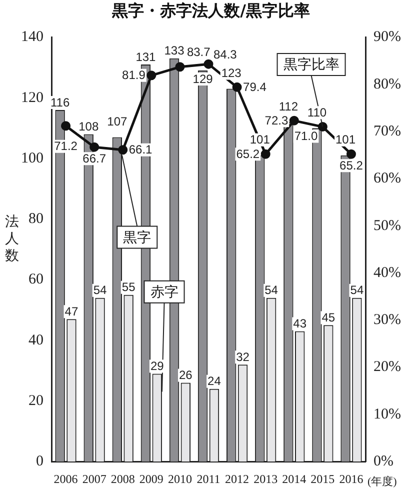 The width and height of the screenshot is (406, 490). I want to click on y2-tick-label: 90%, so click(388, 37).